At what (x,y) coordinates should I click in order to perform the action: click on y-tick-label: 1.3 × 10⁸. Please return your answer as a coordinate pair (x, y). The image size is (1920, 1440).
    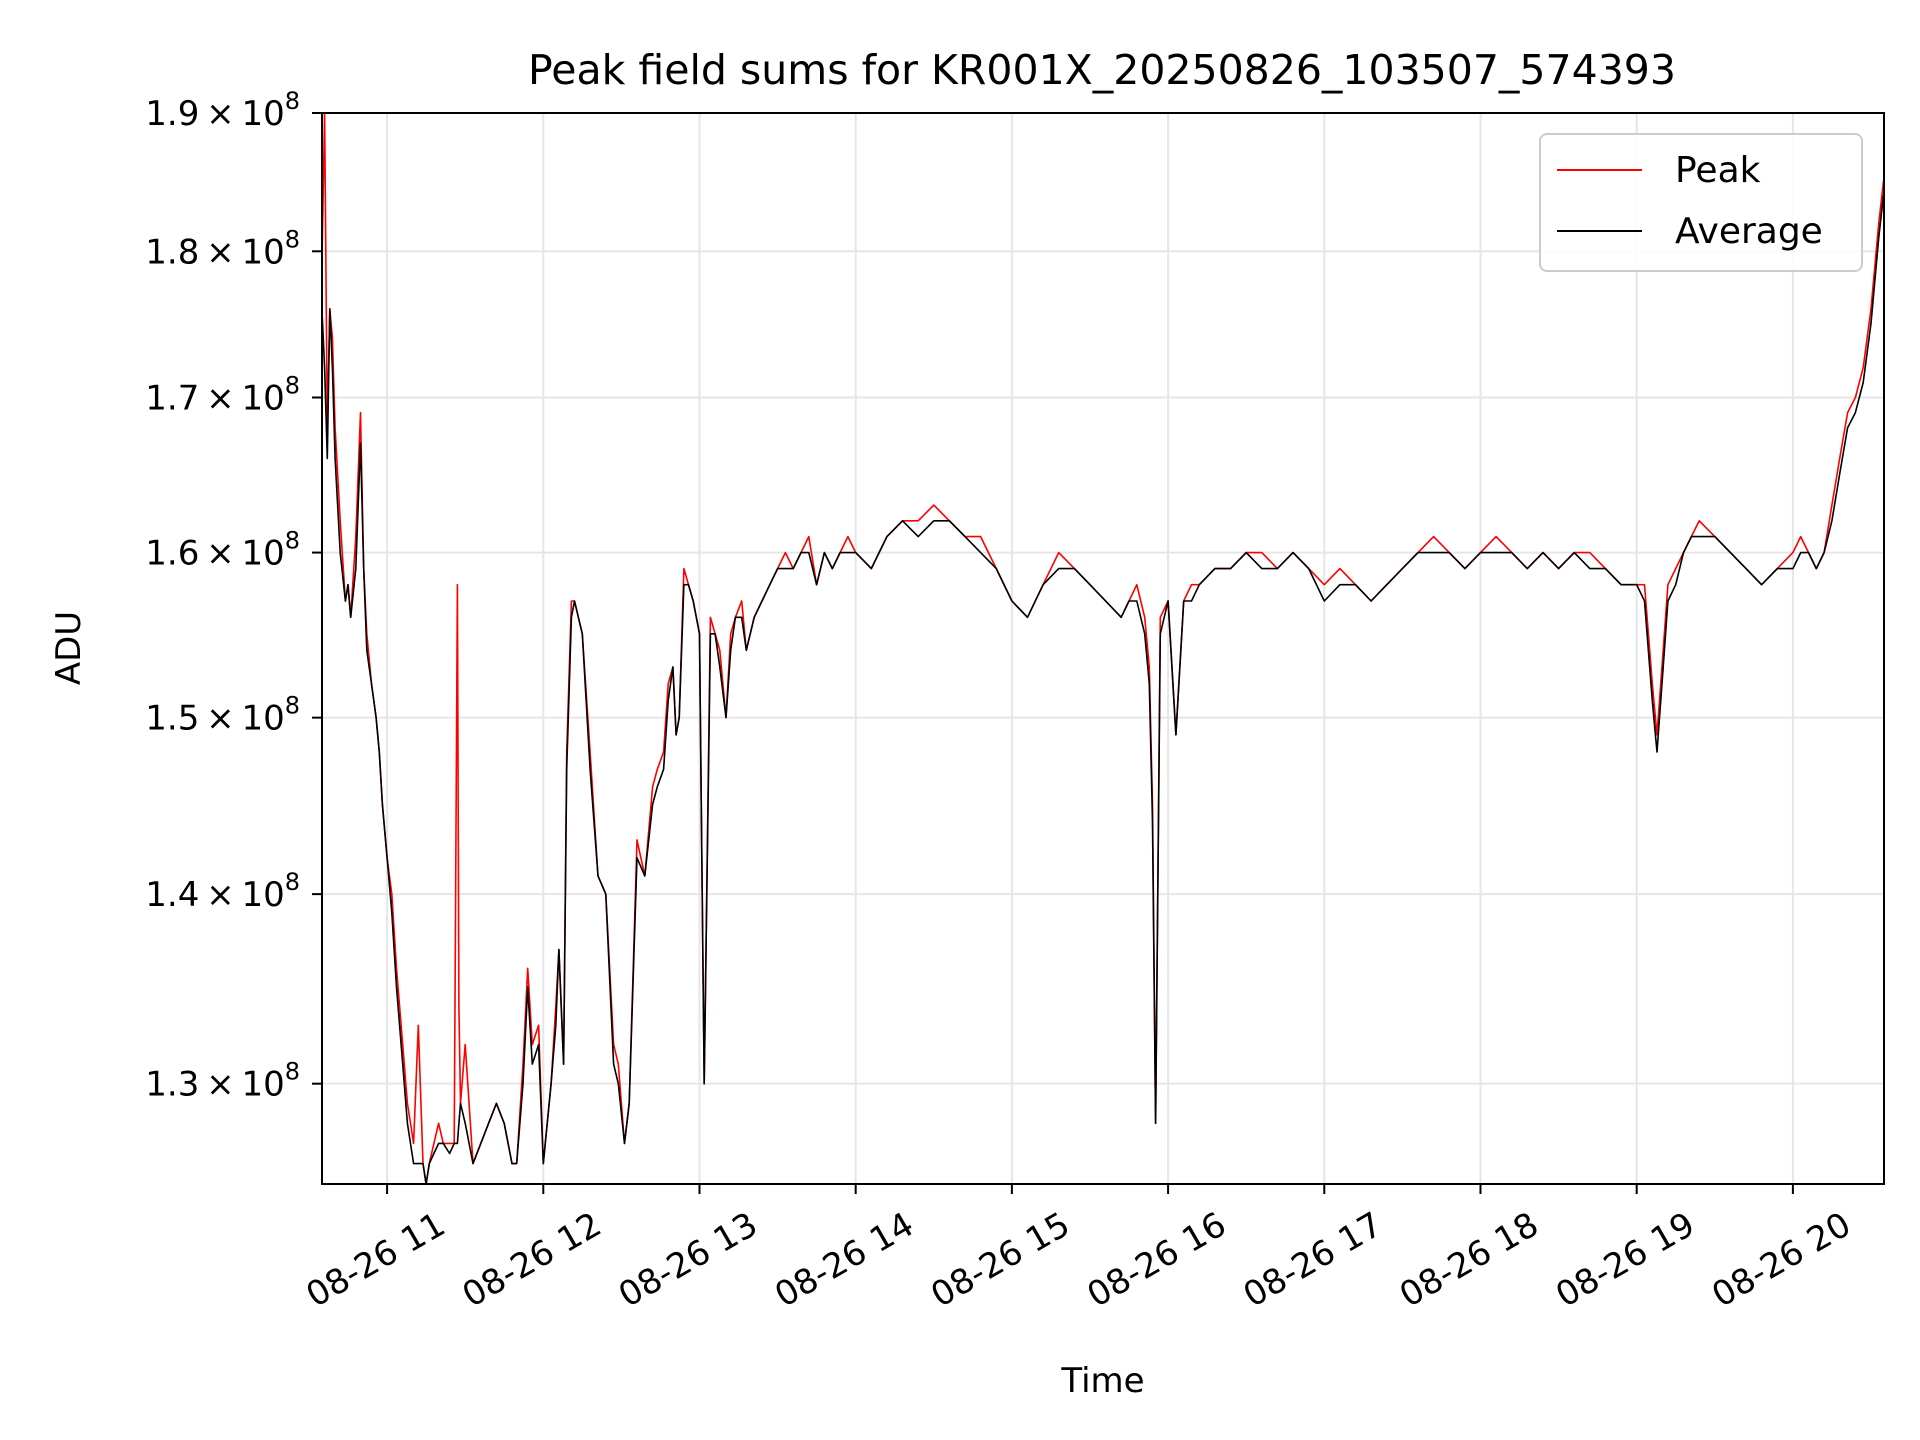
    Looking at the image, I should click on (222, 1081).